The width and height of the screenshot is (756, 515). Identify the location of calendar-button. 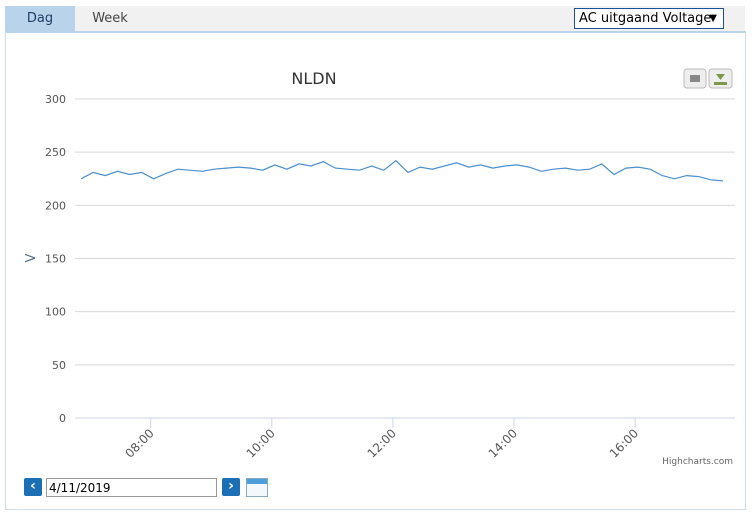
(257, 487).